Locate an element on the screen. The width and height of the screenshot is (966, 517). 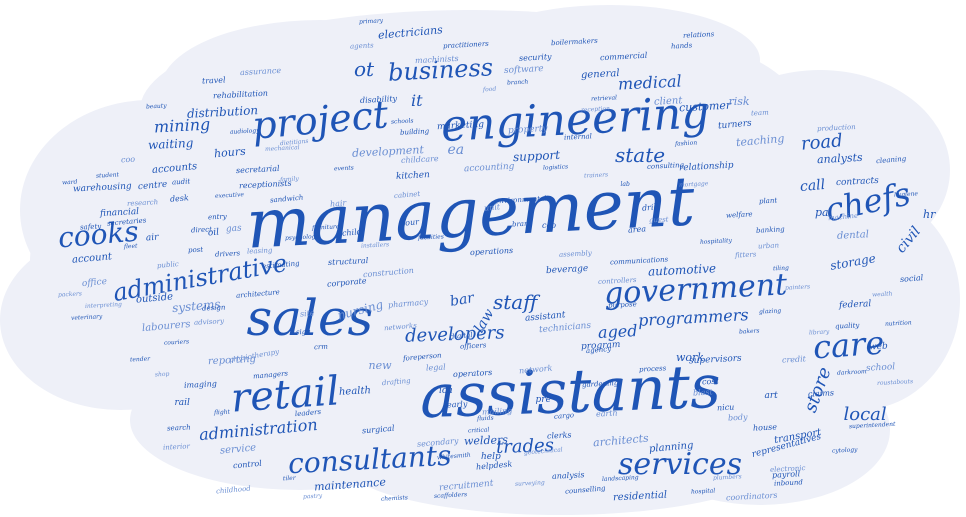
word-library: library is located at coordinates (819, 332).